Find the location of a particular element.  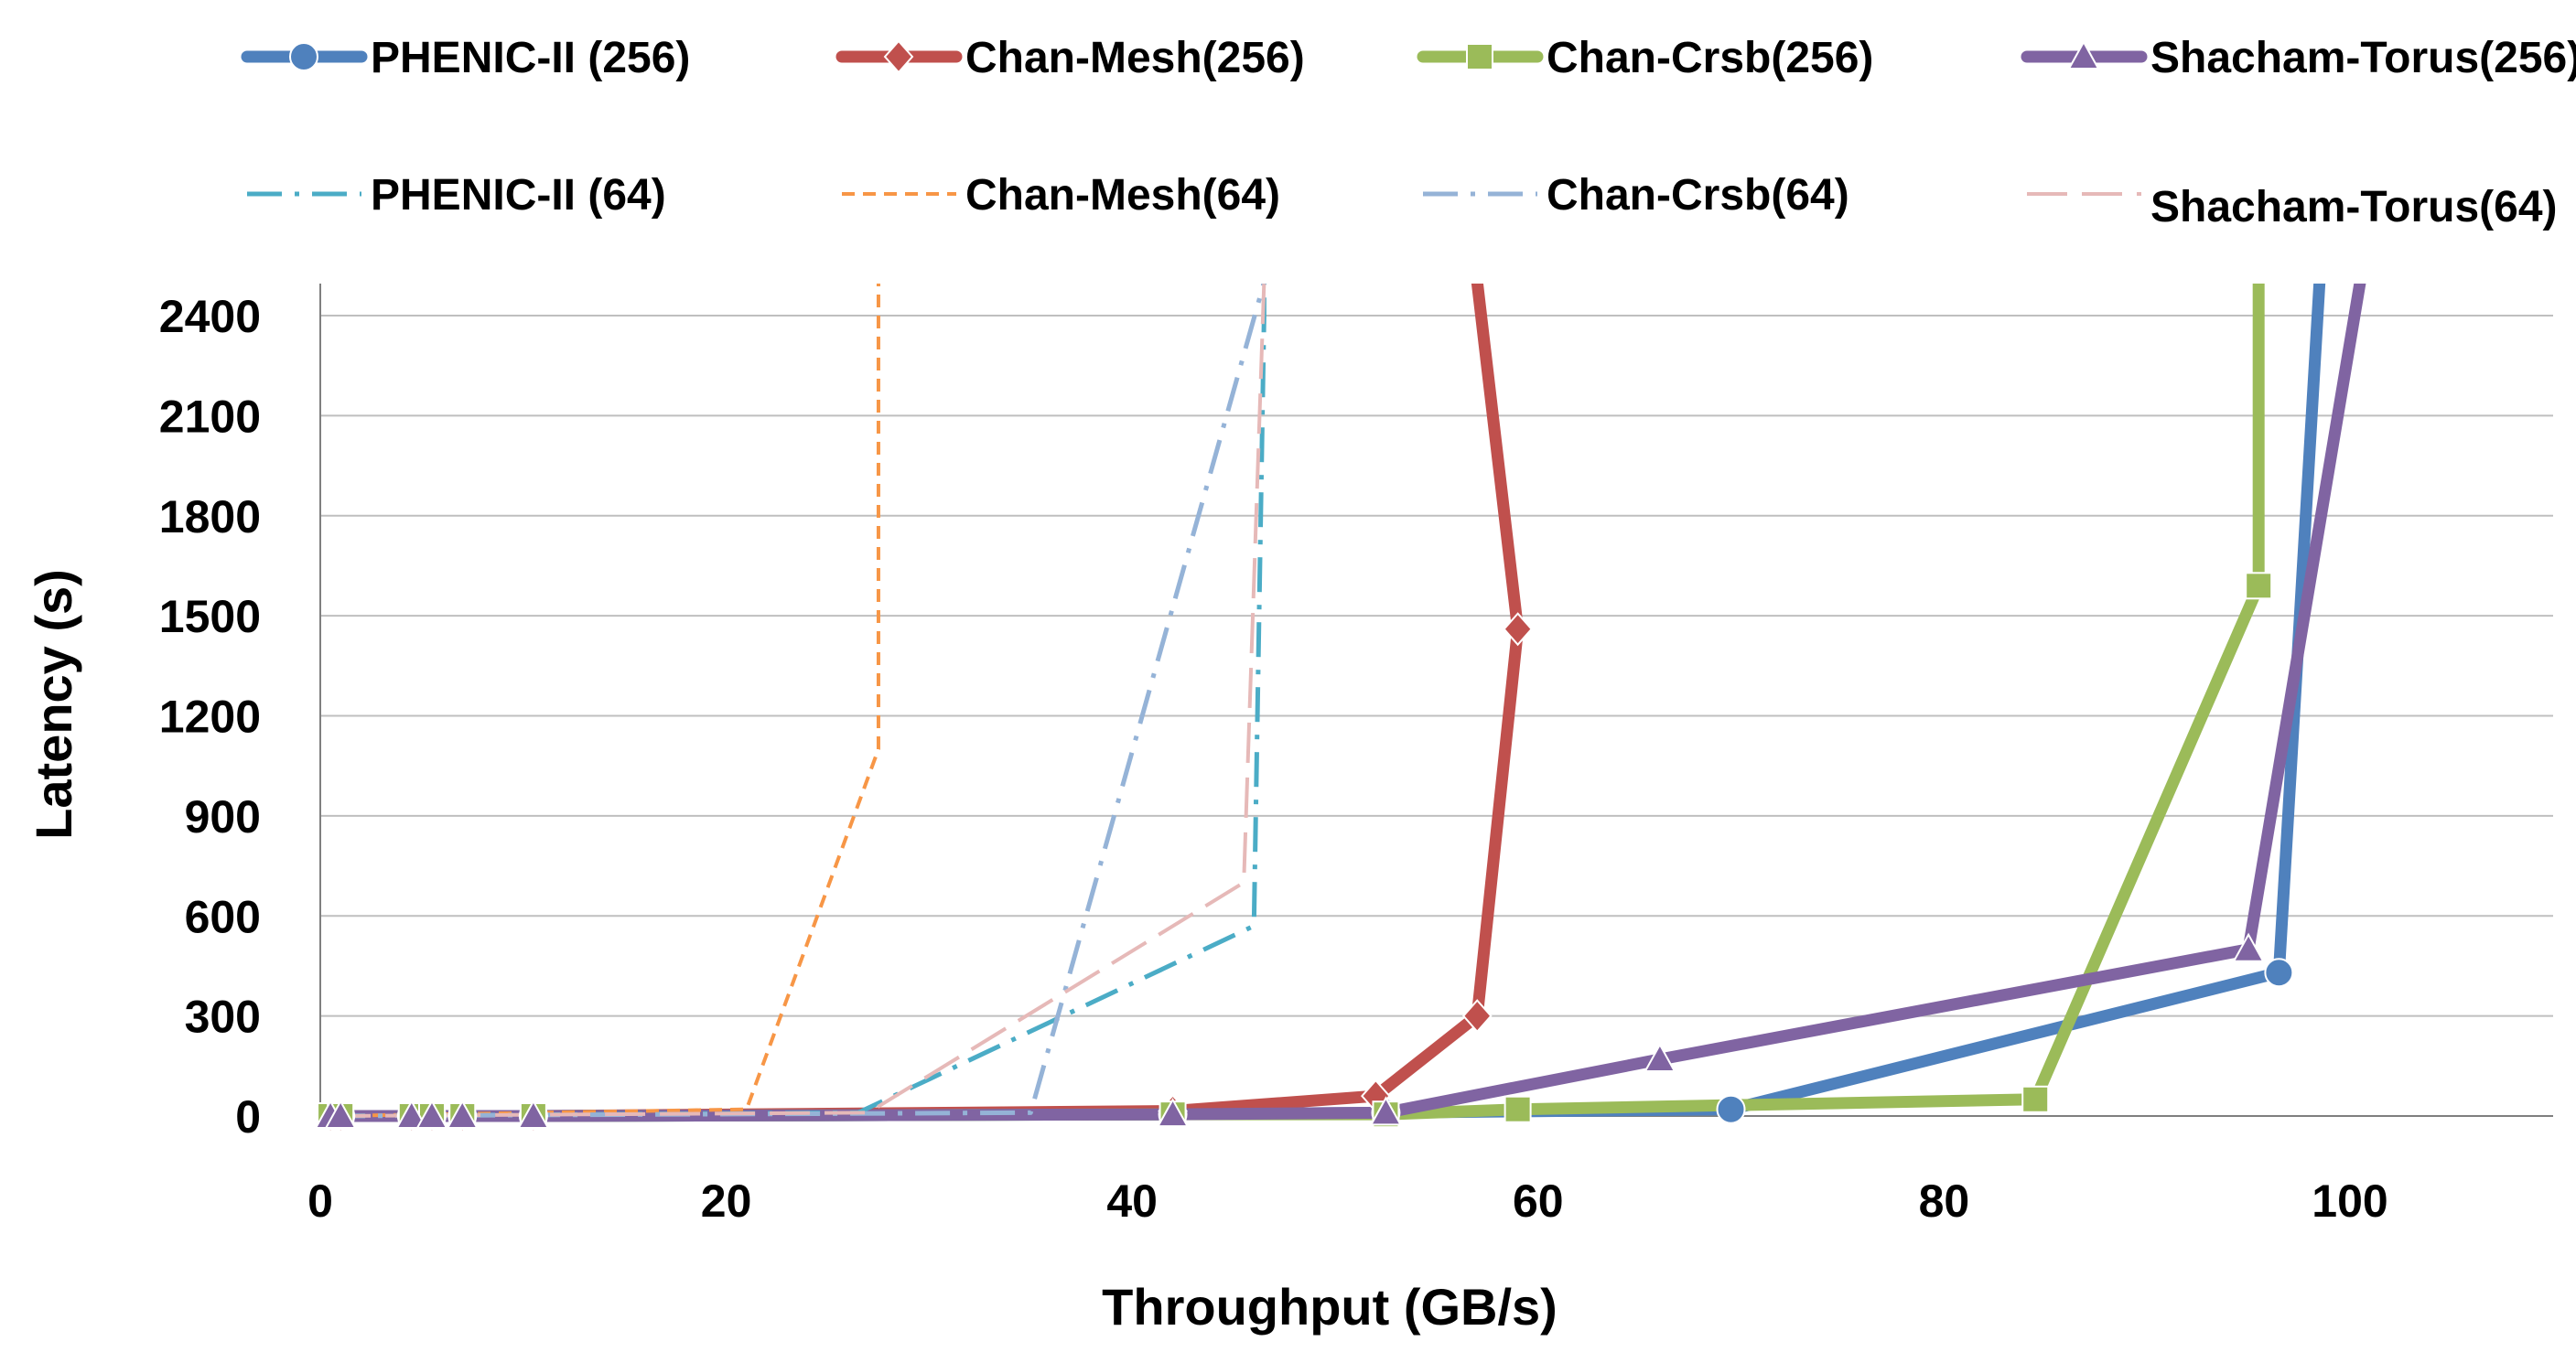

x-tick-label: 20 is located at coordinates (726, 1201).